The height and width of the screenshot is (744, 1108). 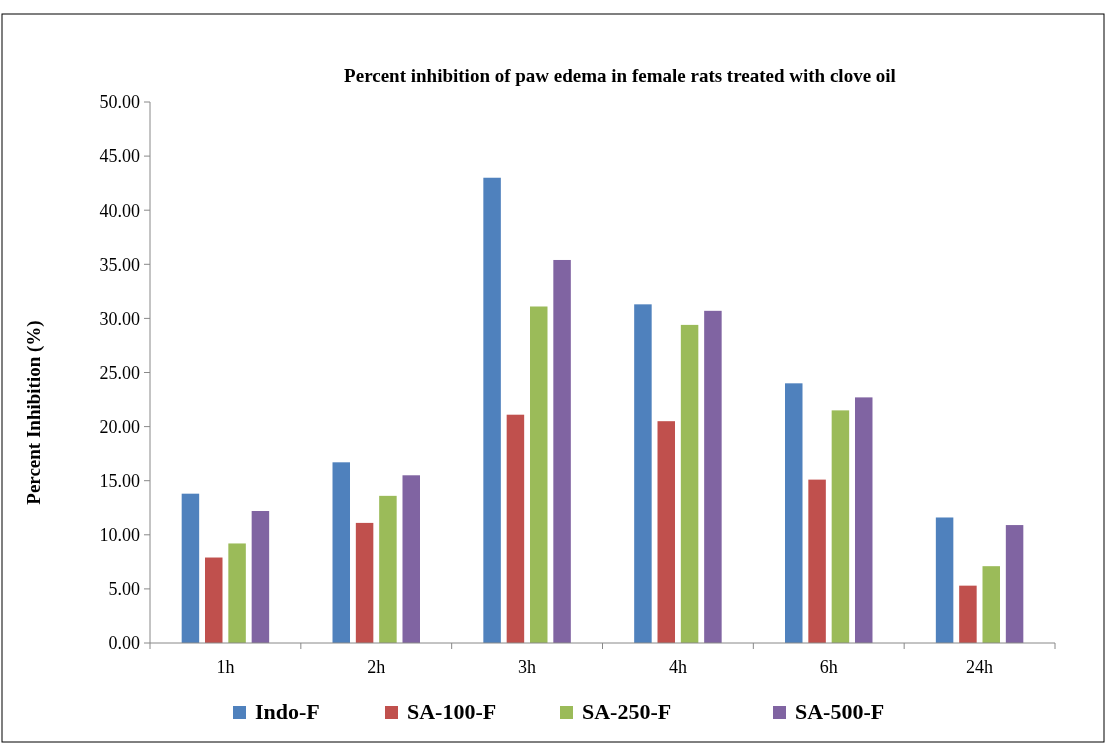 I want to click on y-tick-label: 0.00, so click(x=124, y=643).